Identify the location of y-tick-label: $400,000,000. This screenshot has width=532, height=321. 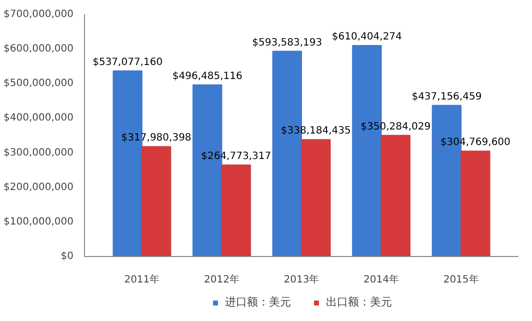
(39, 118).